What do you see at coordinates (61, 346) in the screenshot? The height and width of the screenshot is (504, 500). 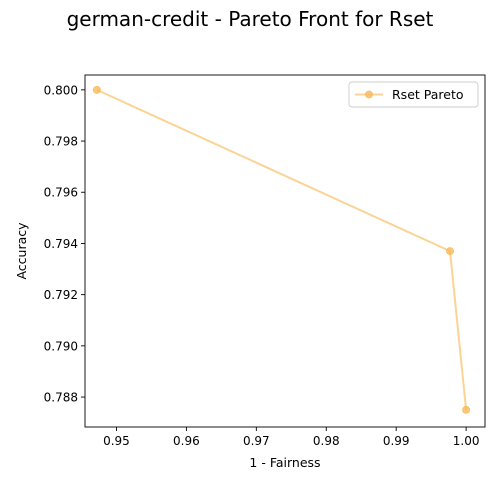 I see `y-tick-label: 0.790` at bounding box center [61, 346].